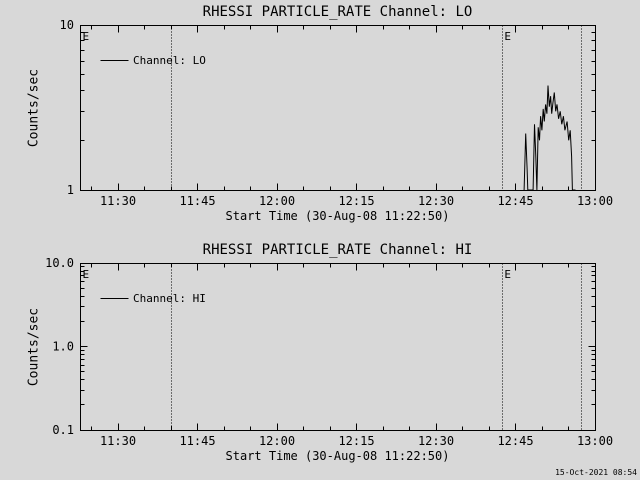  I want to click on lo-panel-yaxis-label: Counts/sec, so click(34, 108).